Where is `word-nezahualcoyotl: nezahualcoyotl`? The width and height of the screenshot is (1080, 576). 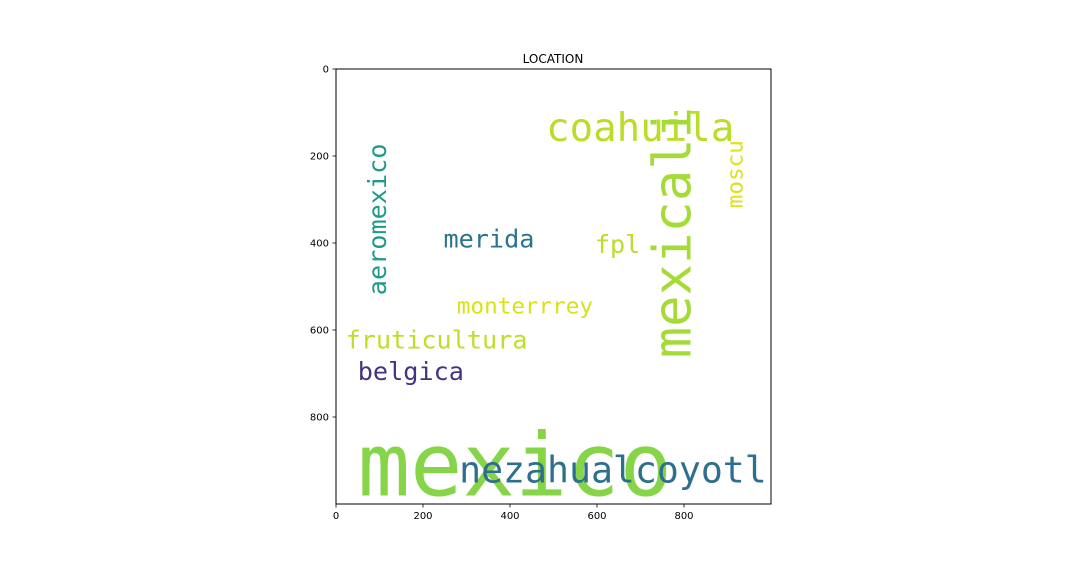 word-nezahualcoyotl: nezahualcoyotl is located at coordinates (613, 469).